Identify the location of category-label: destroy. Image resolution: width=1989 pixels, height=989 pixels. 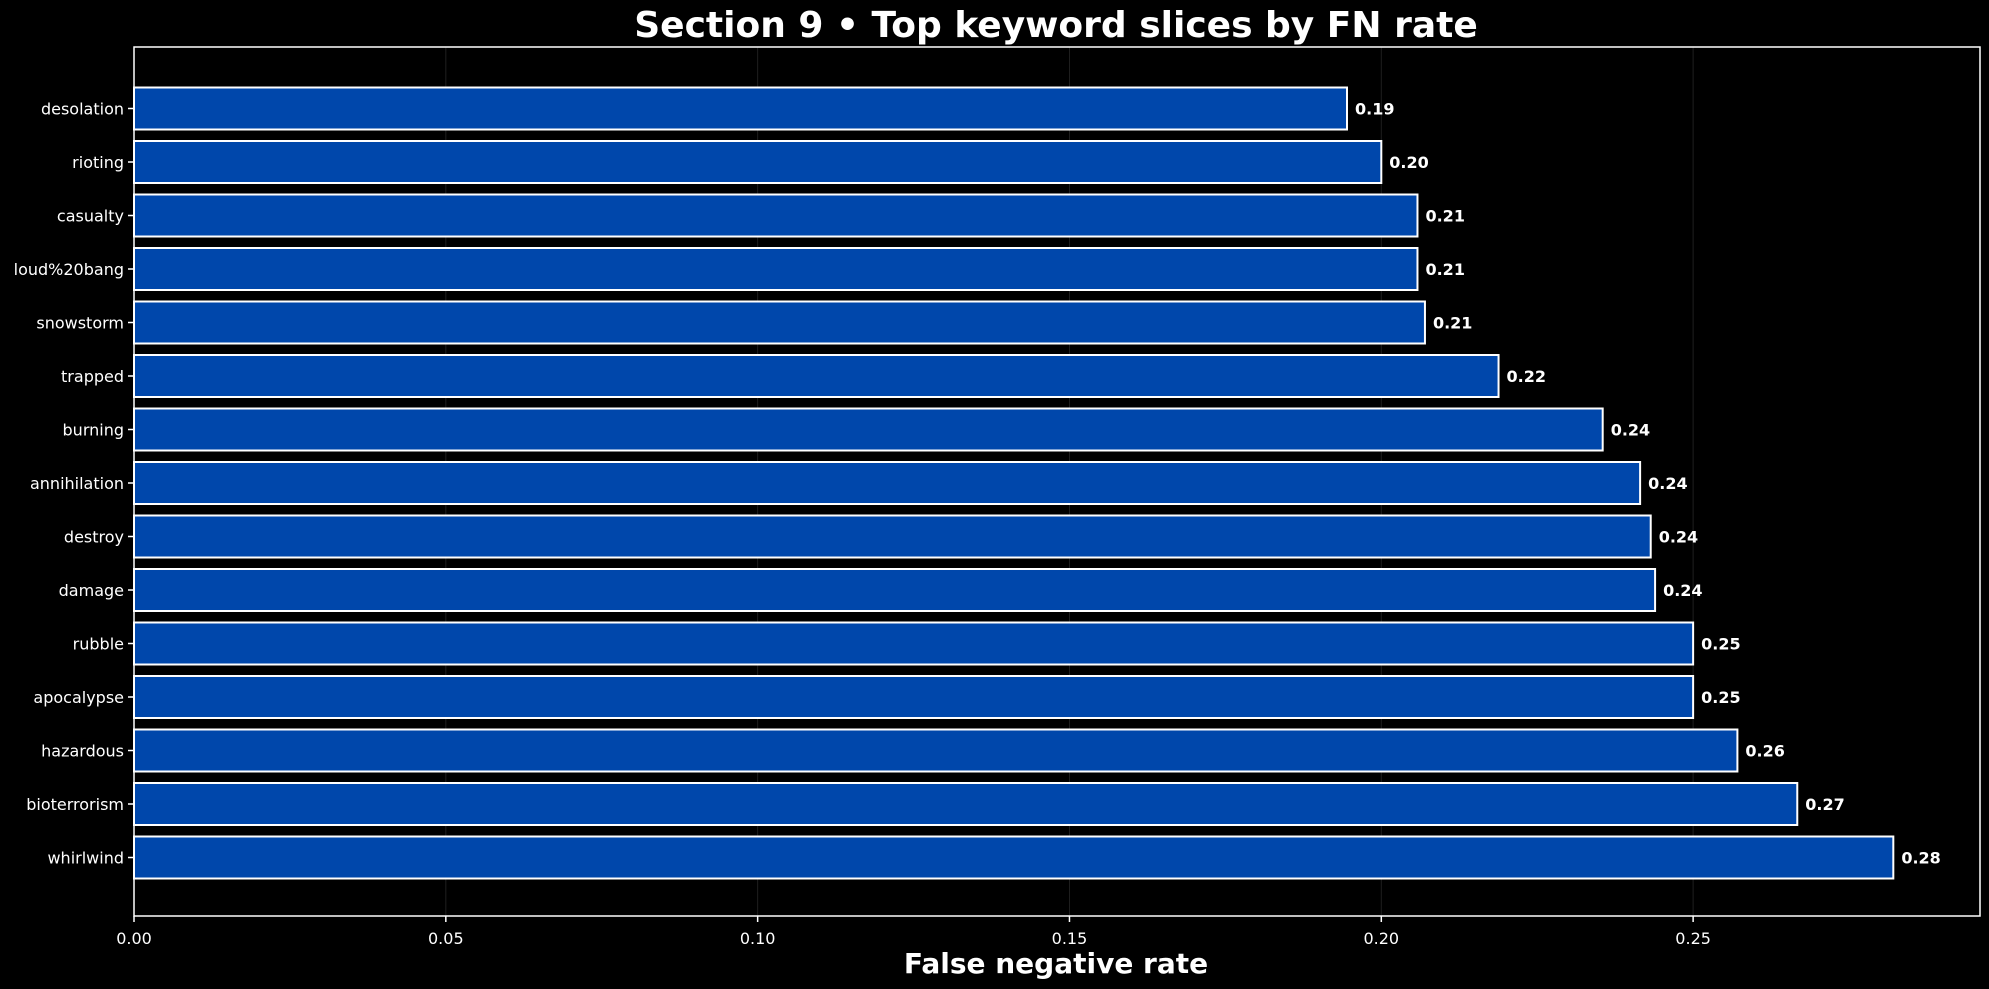
(94, 537).